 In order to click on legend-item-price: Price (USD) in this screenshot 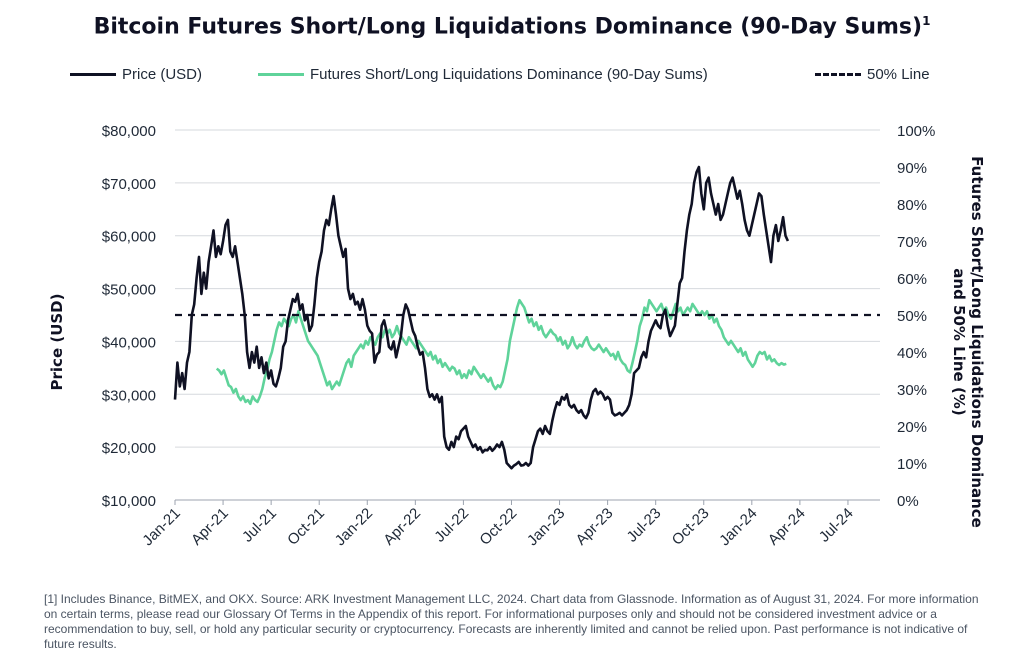, I will do `click(136, 74)`.